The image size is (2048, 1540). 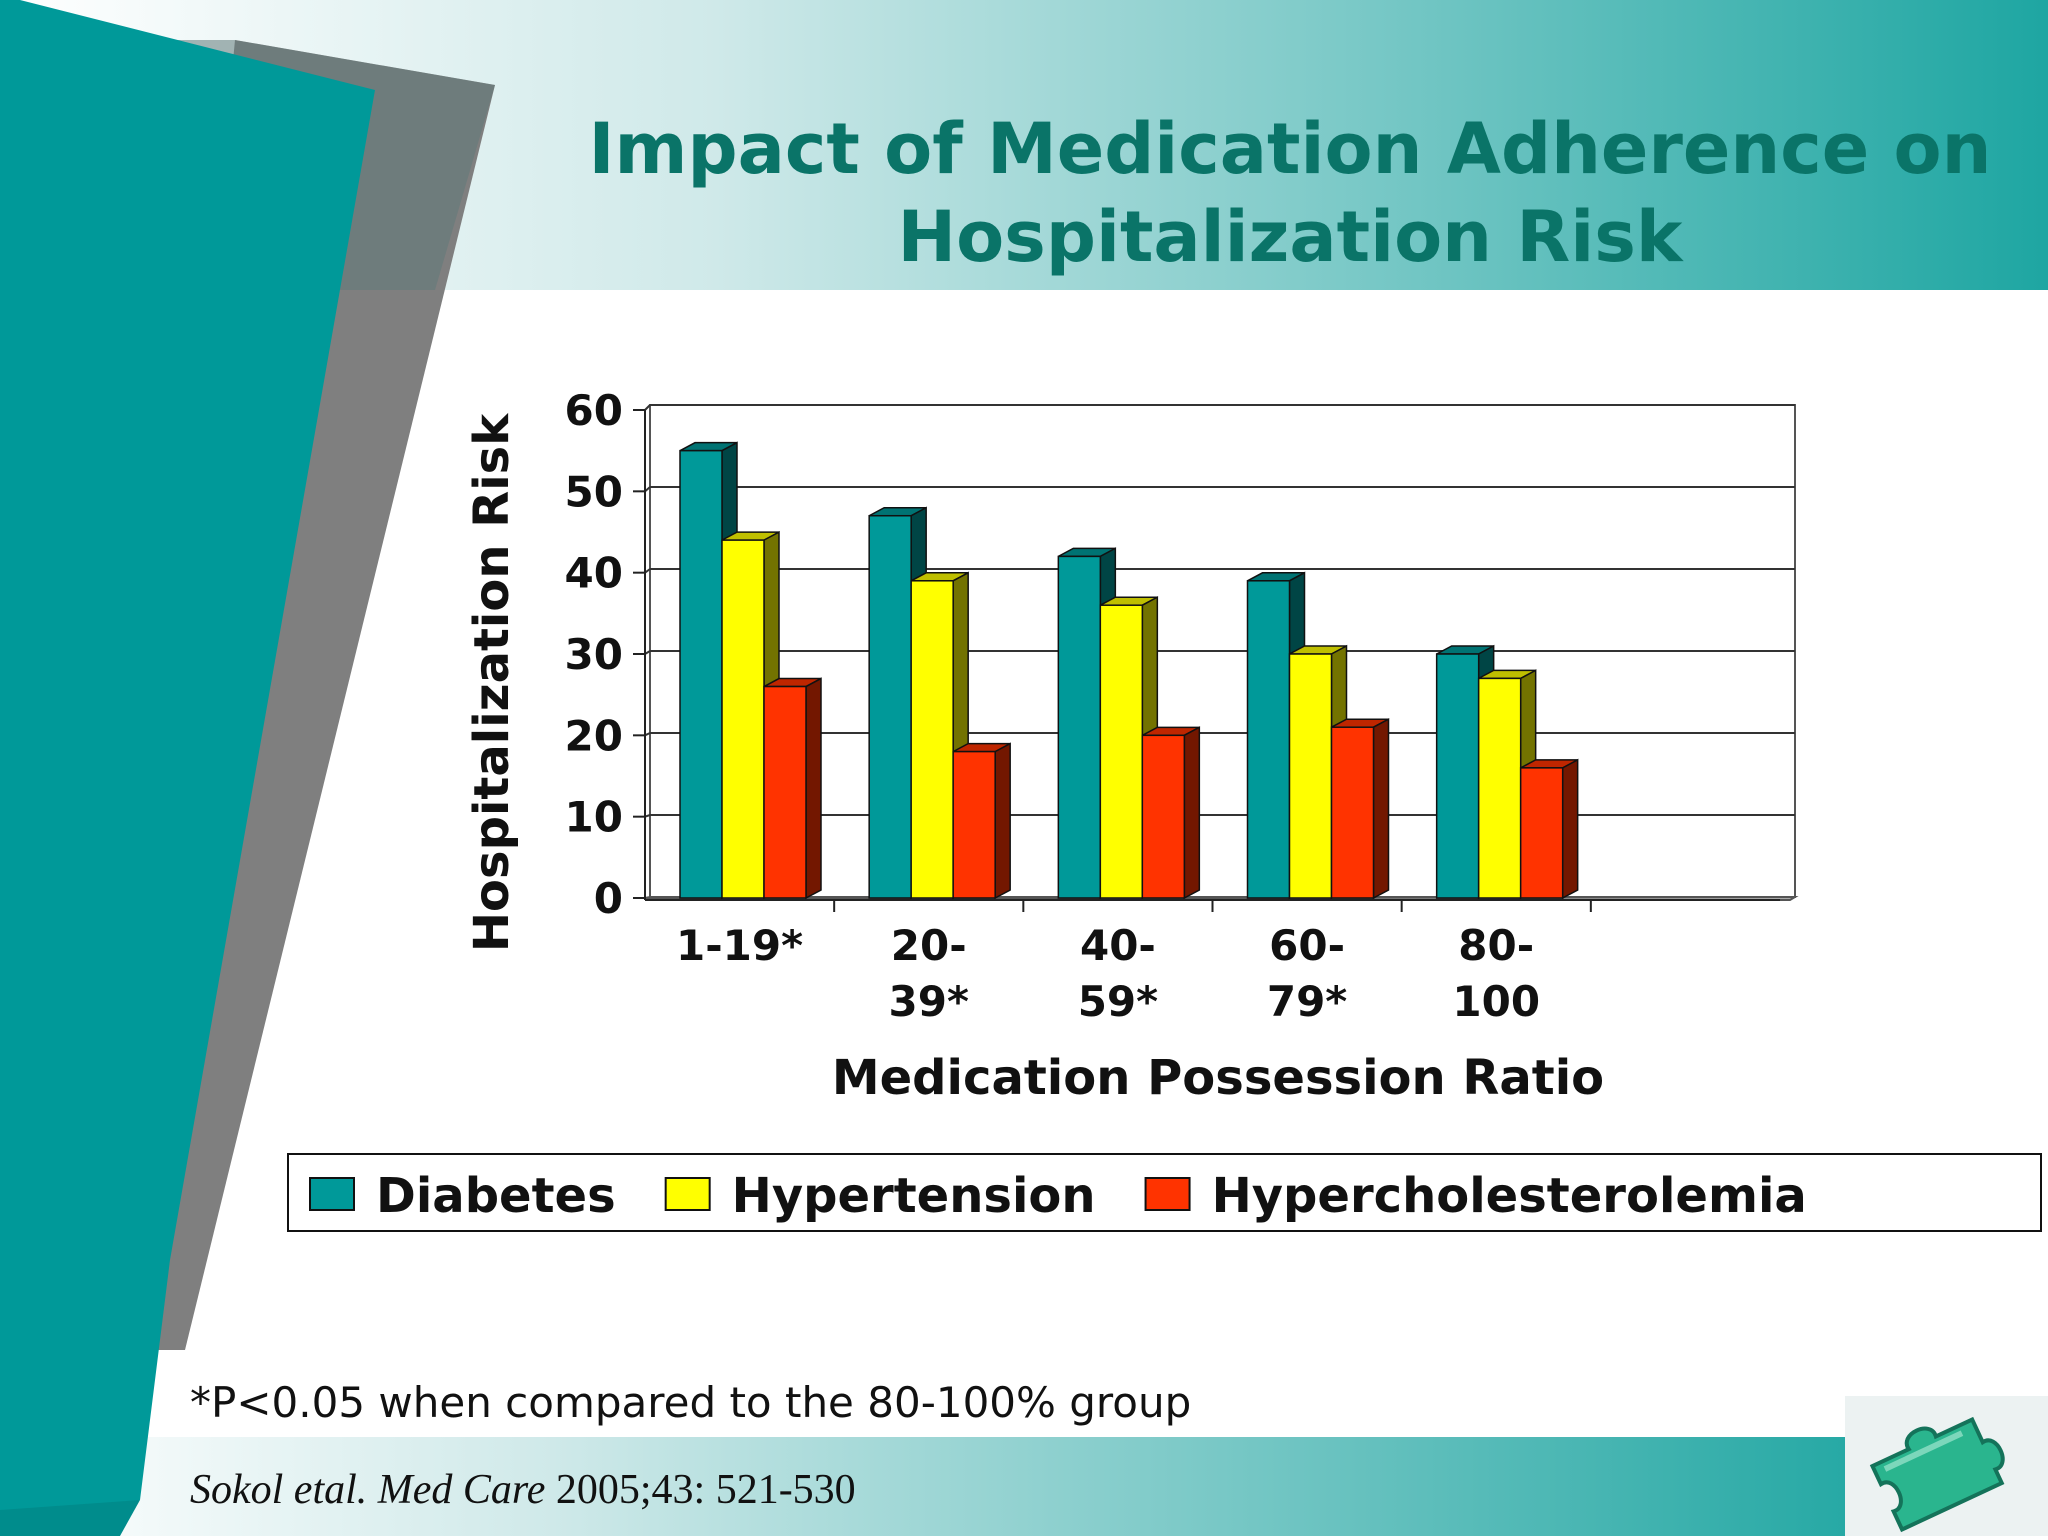 I want to click on y-tick-label: 60, so click(x=594, y=410).